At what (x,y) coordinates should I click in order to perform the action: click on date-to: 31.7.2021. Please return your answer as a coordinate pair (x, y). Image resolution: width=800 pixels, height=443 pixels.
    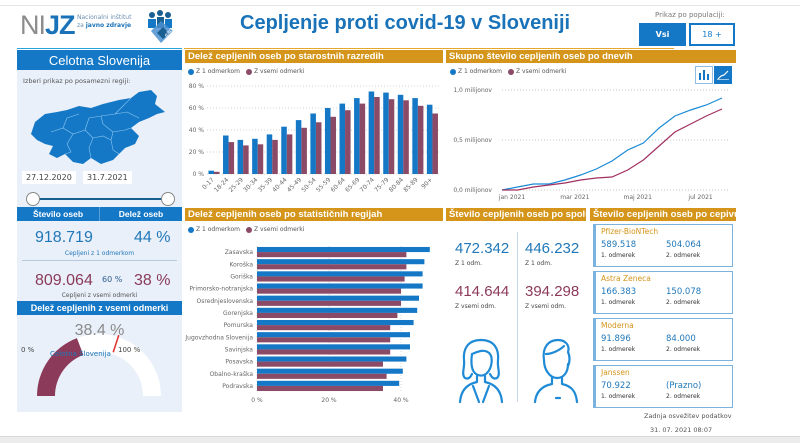
    Looking at the image, I should click on (107, 177).